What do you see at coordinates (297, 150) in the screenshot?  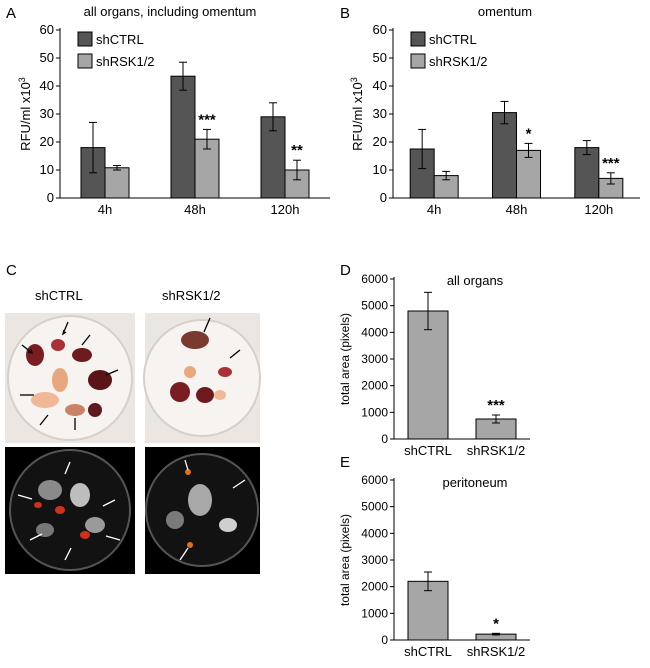 I see `chart-a-significance: **` at bounding box center [297, 150].